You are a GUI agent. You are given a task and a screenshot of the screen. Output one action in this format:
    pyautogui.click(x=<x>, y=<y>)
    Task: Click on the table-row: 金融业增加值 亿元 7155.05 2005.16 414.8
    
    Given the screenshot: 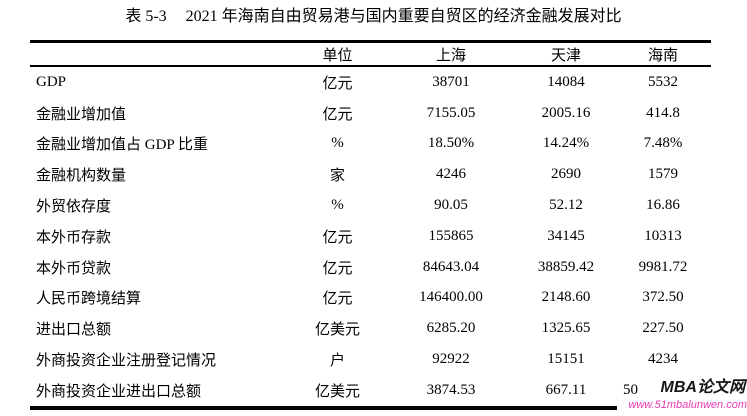 What is the action you would take?
    pyautogui.click(x=370, y=113)
    